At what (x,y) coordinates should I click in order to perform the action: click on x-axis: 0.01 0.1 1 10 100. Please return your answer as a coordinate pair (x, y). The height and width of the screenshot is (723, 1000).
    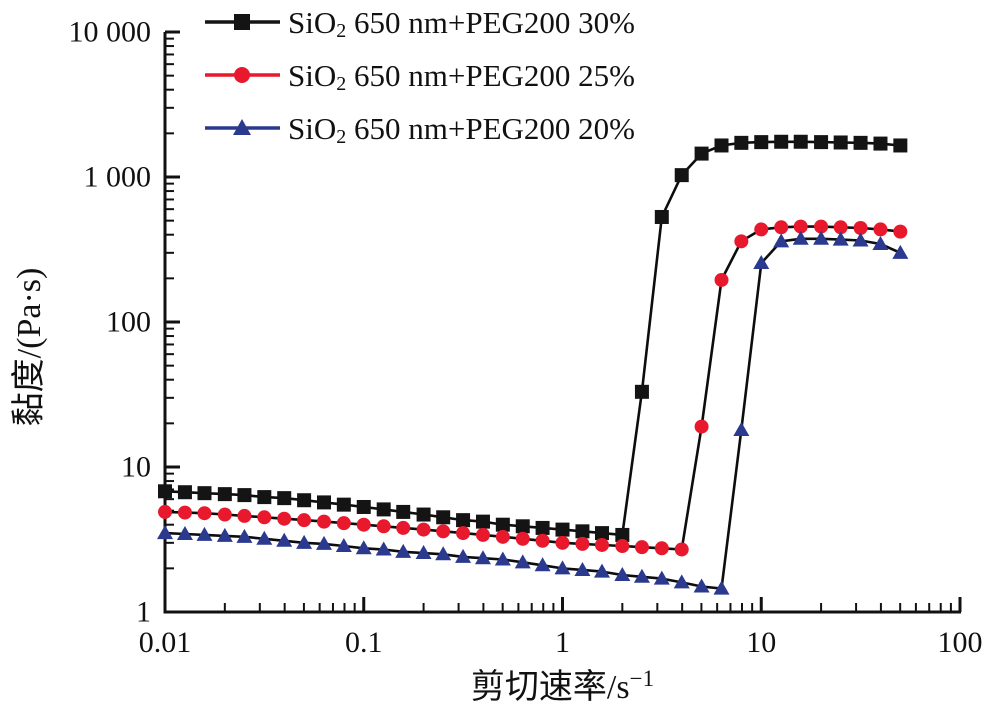
    Looking at the image, I should click on (561, 628).